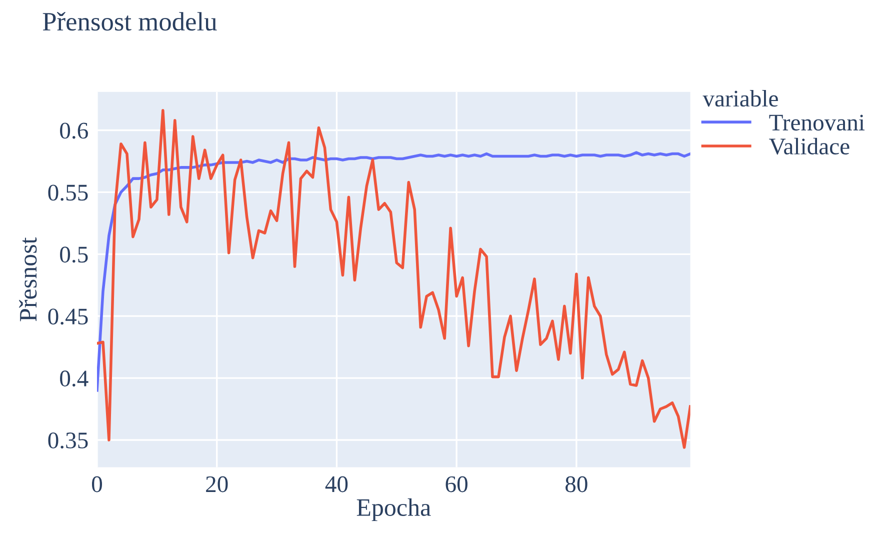 The image size is (877, 534). What do you see at coordinates (457, 484) in the screenshot?
I see `x-tick-label: 60` at bounding box center [457, 484].